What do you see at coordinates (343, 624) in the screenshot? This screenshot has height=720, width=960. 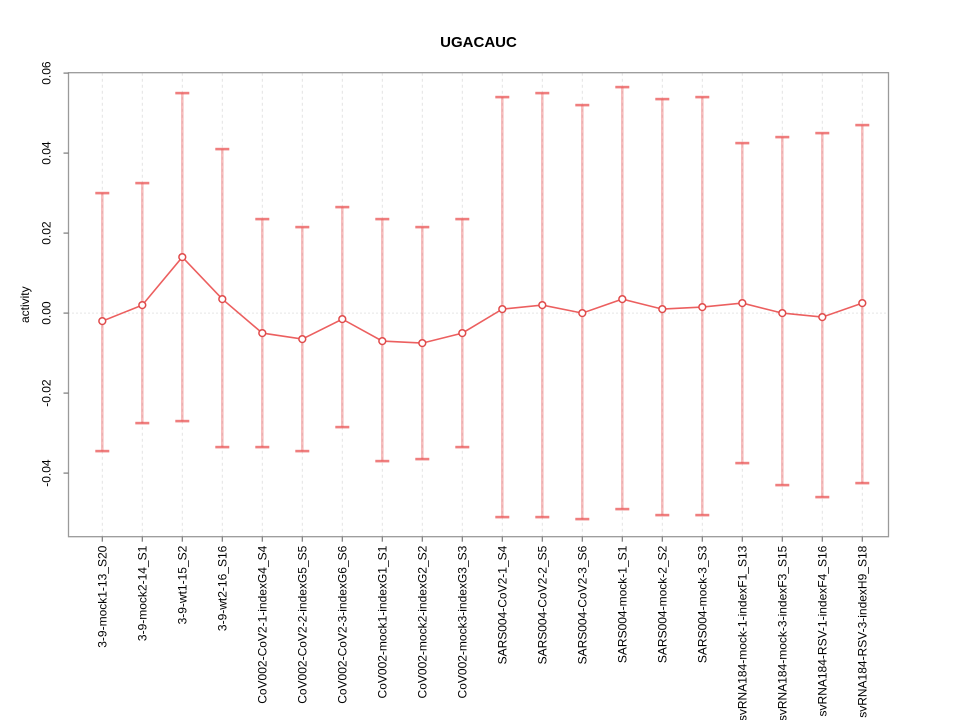 I see `x-tick-label: CoV002-CoV2-3-indexG6_S6` at bounding box center [343, 624].